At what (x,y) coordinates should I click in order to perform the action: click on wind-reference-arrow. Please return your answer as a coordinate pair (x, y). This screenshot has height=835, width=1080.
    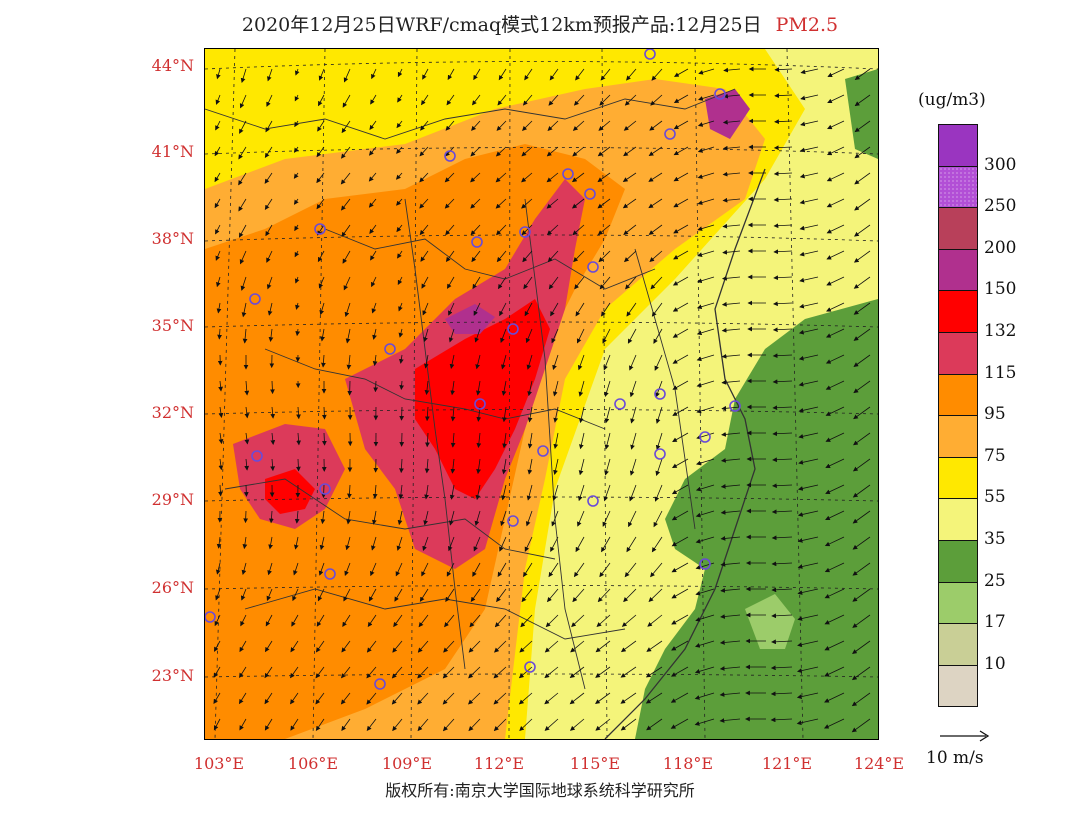
    Looking at the image, I should click on (965, 736).